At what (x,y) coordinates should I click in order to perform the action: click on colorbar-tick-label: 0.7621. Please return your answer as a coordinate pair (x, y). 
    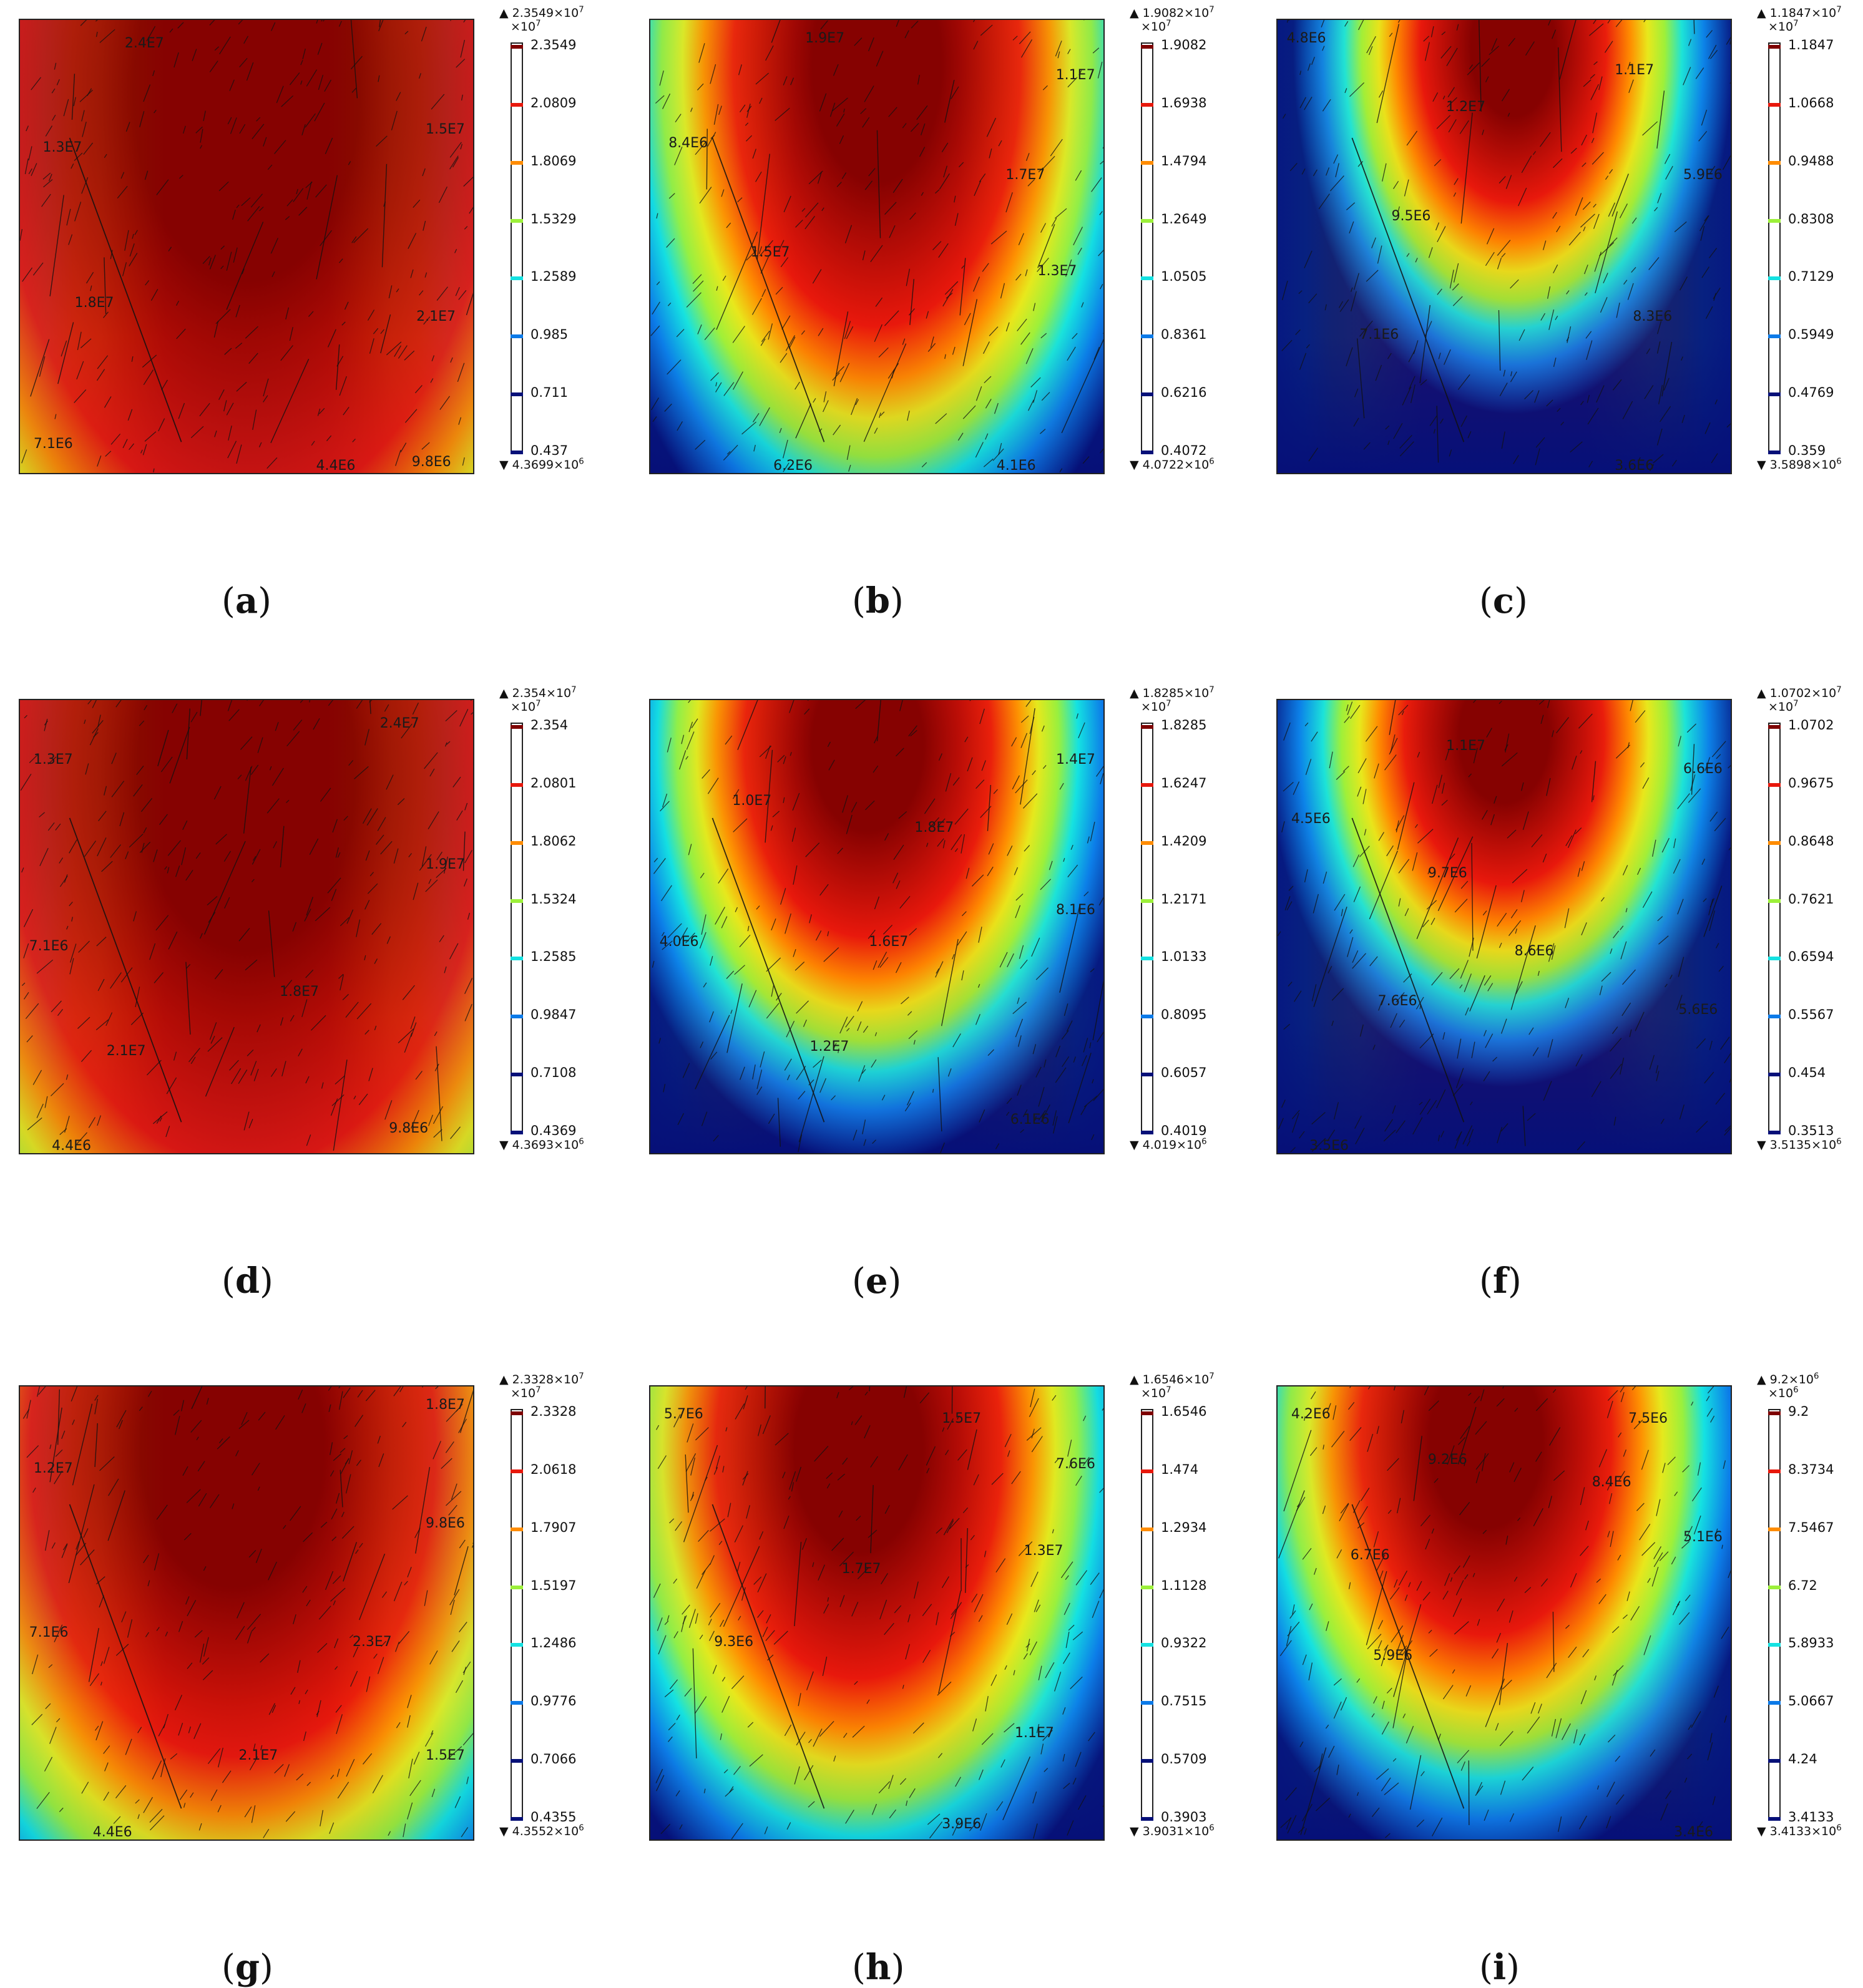
    Looking at the image, I should click on (1811, 899).